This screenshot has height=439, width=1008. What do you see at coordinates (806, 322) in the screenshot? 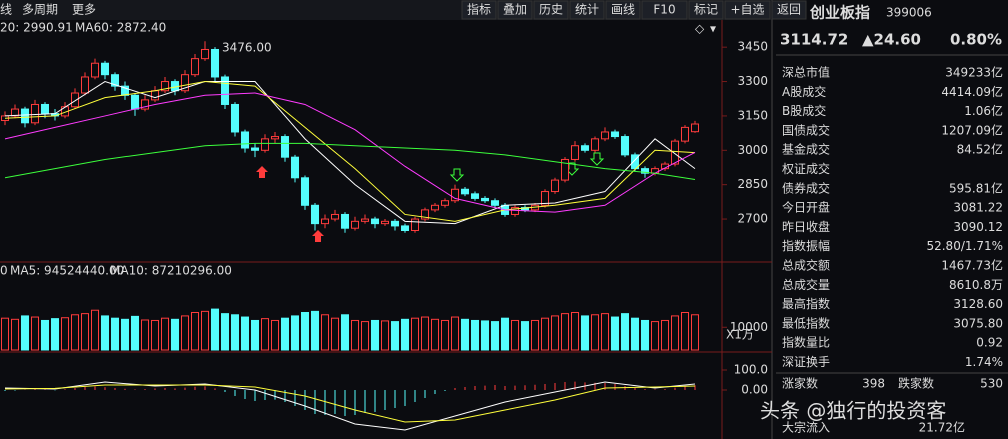
I see `row-label: 最低指数` at bounding box center [806, 322].